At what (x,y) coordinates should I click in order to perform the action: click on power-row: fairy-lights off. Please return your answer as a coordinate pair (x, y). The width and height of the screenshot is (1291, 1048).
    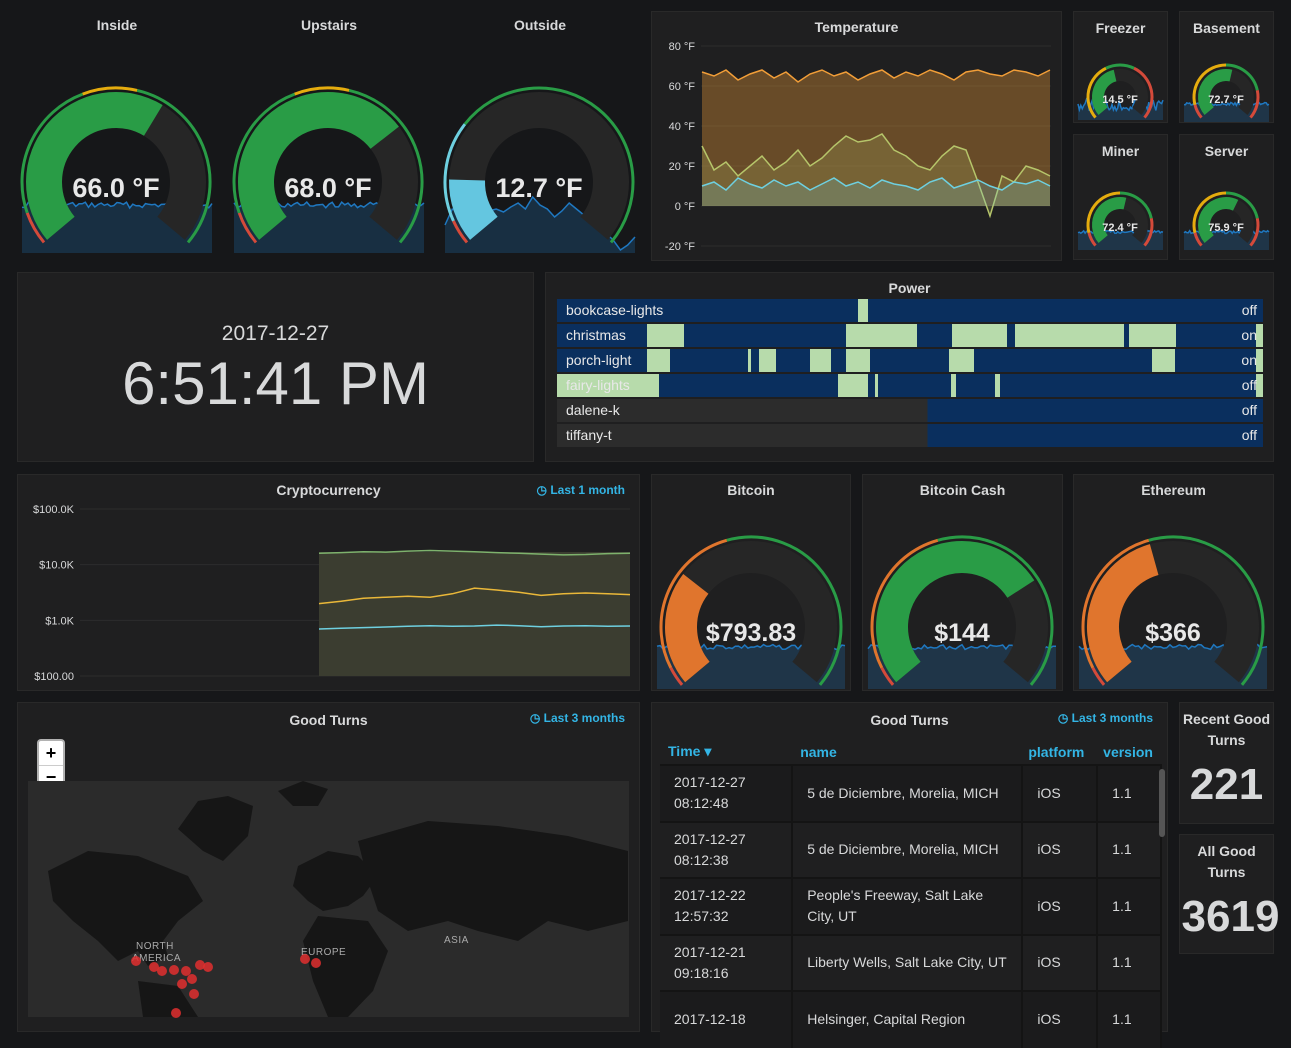
    Looking at the image, I should click on (910, 385).